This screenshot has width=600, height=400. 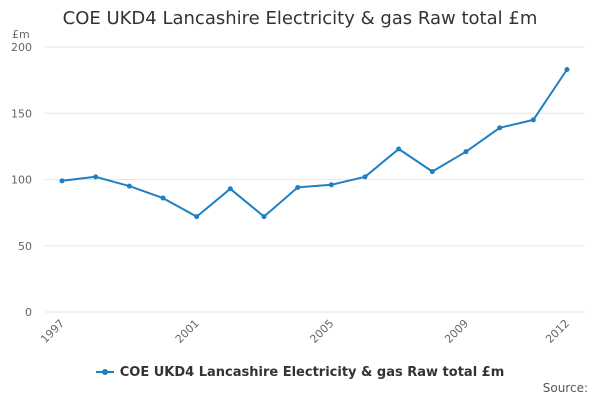 What do you see at coordinates (21, 47) in the screenshot?
I see `y-tick-label: 200` at bounding box center [21, 47].